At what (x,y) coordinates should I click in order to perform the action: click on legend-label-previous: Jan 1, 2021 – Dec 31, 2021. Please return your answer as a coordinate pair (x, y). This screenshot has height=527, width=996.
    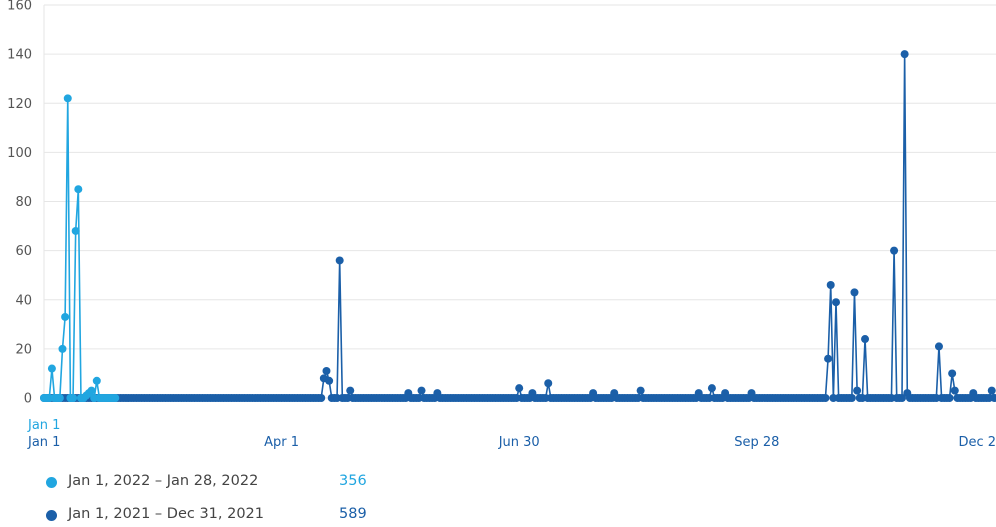
    Looking at the image, I should click on (166, 514).